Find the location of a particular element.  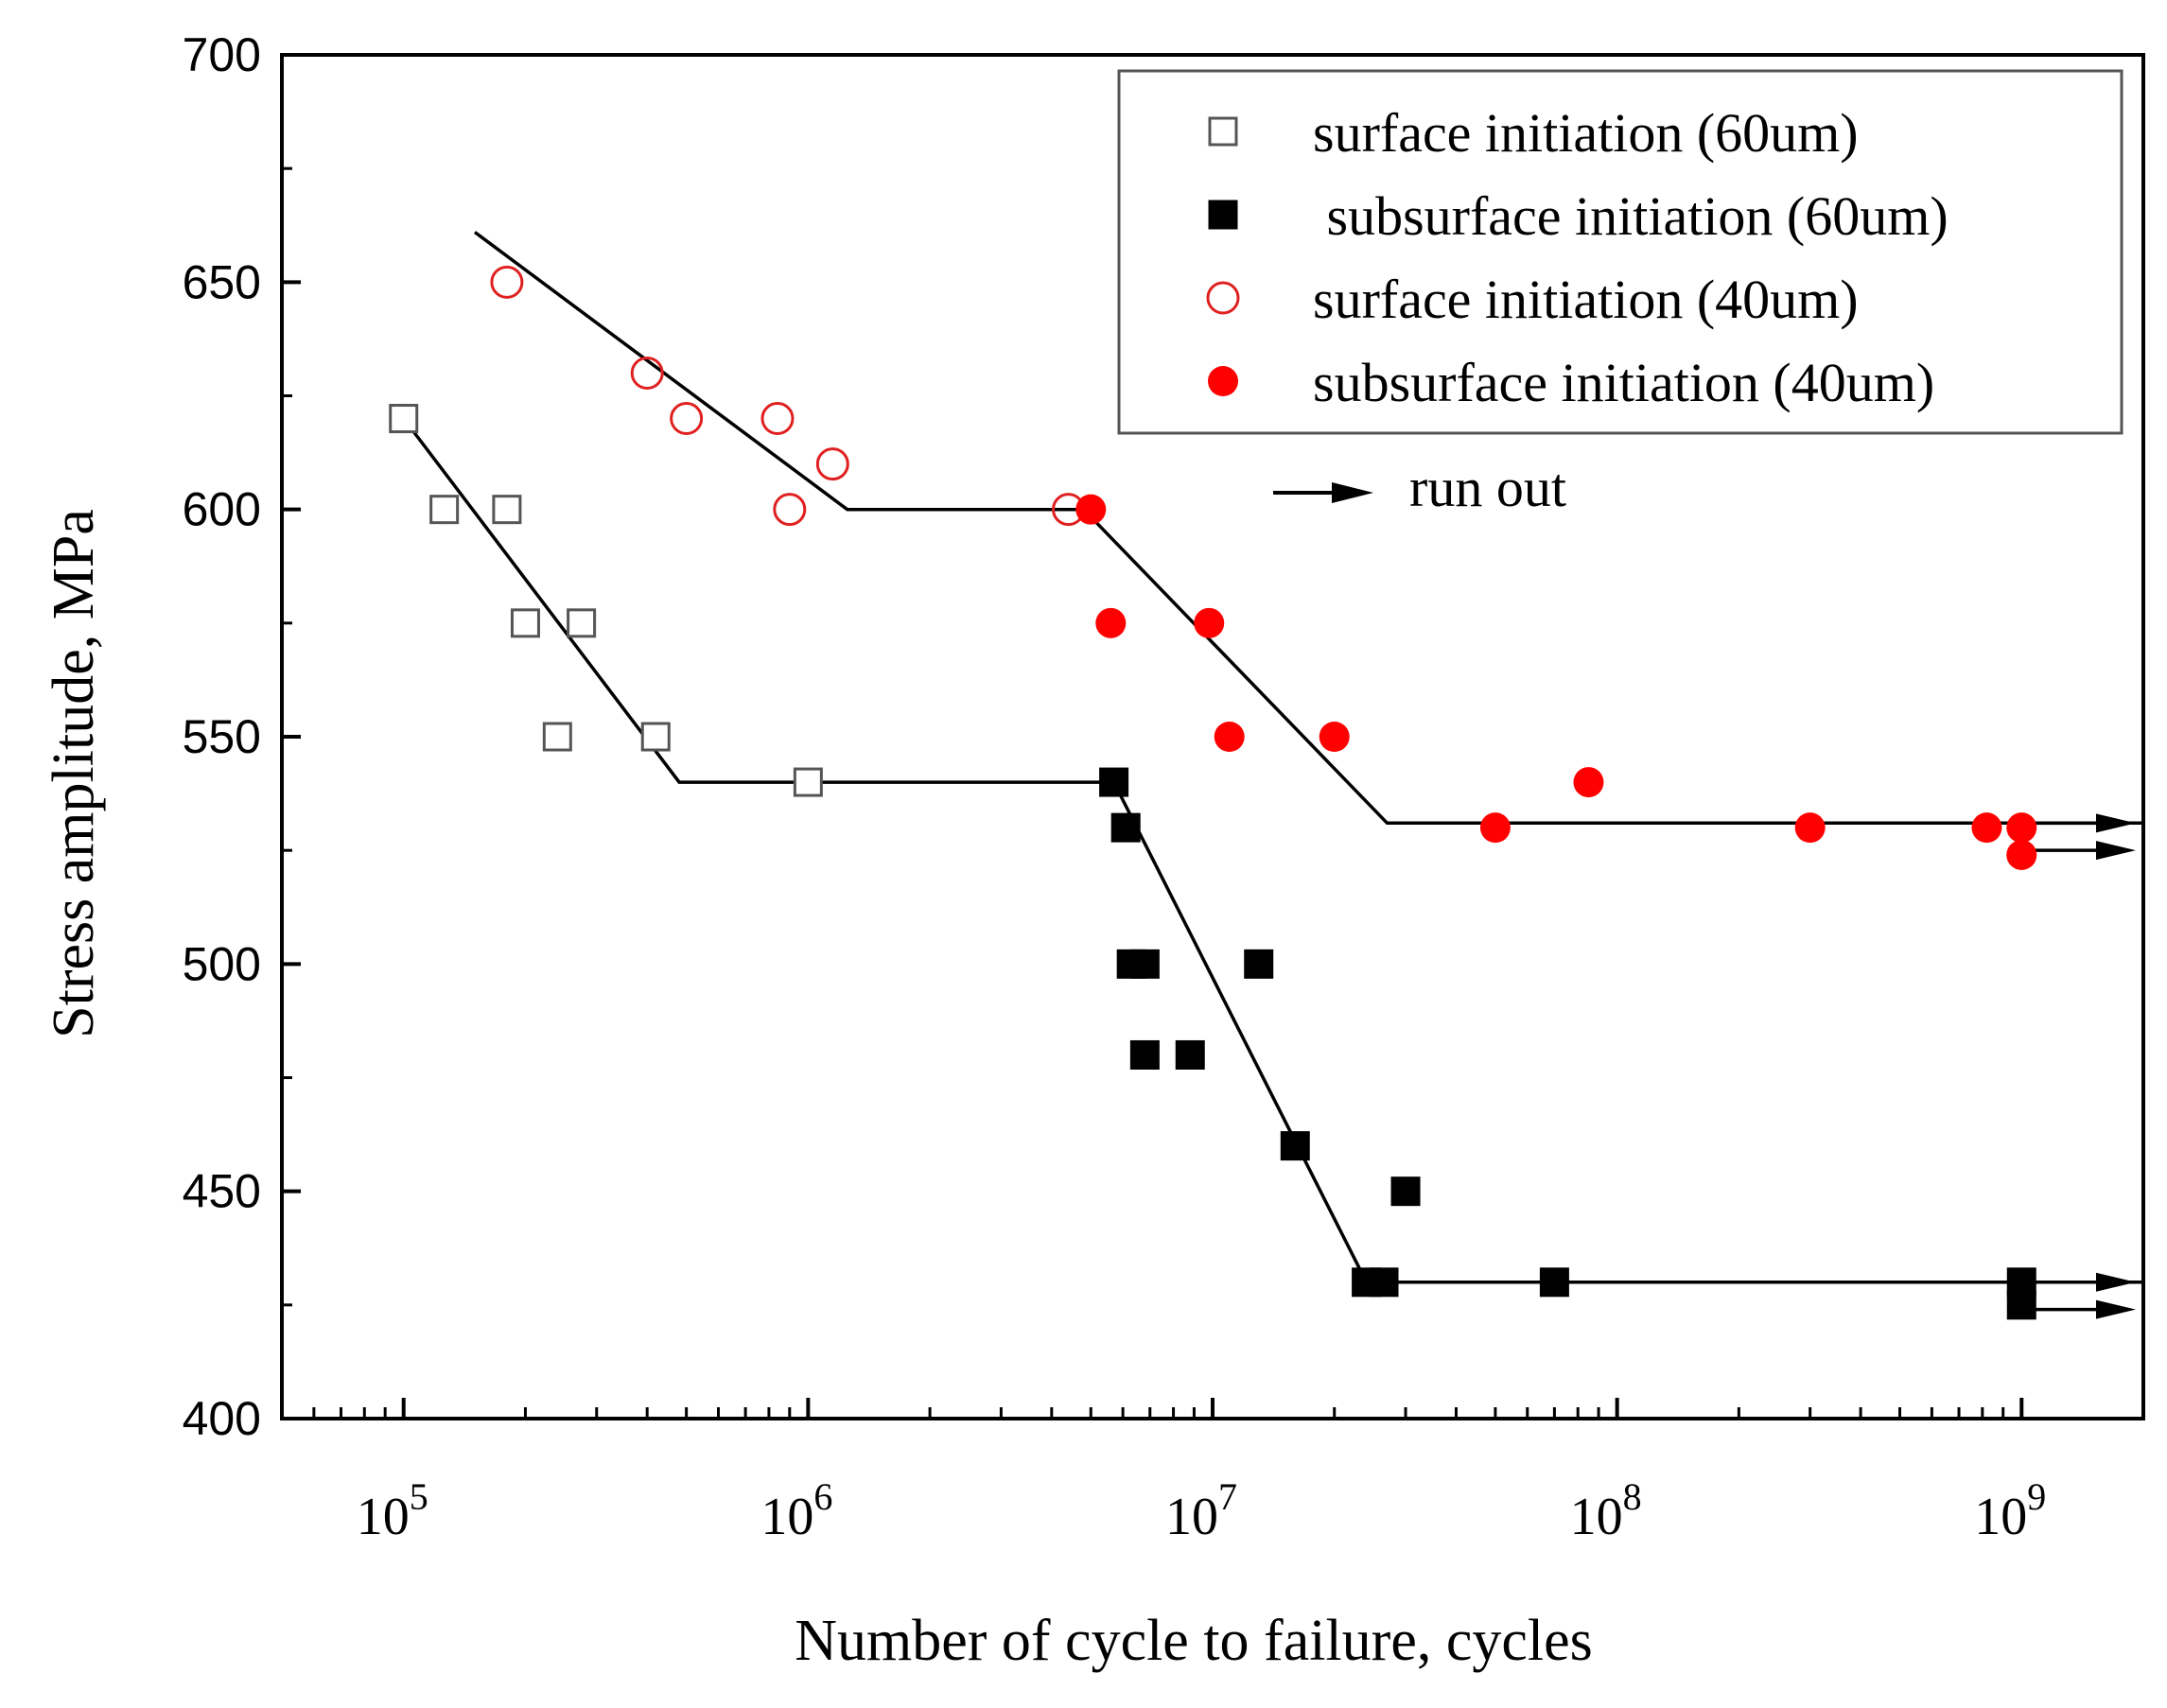

legend-label: subsurface initiation (60um) is located at coordinates (1631, 216).